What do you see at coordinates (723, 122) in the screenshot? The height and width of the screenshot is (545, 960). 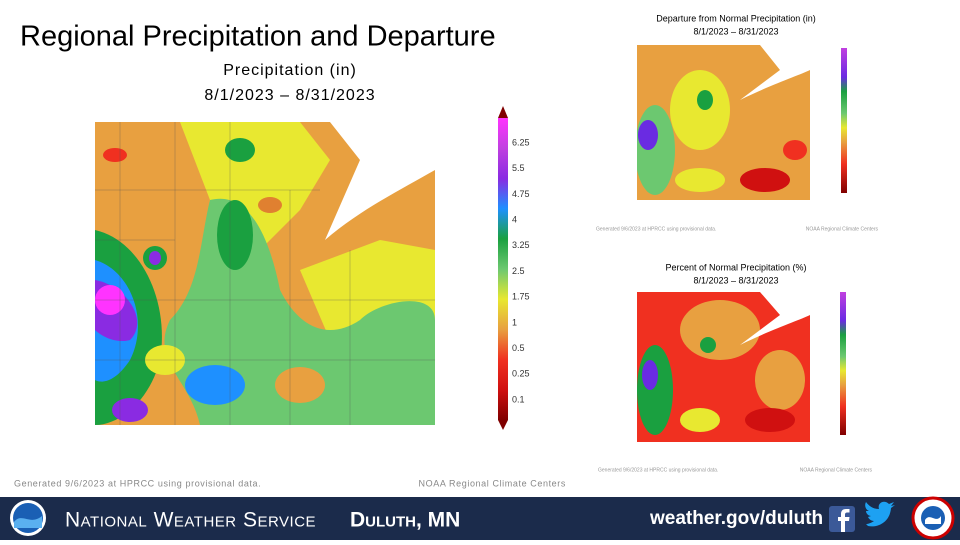 I see `departure-map` at bounding box center [723, 122].